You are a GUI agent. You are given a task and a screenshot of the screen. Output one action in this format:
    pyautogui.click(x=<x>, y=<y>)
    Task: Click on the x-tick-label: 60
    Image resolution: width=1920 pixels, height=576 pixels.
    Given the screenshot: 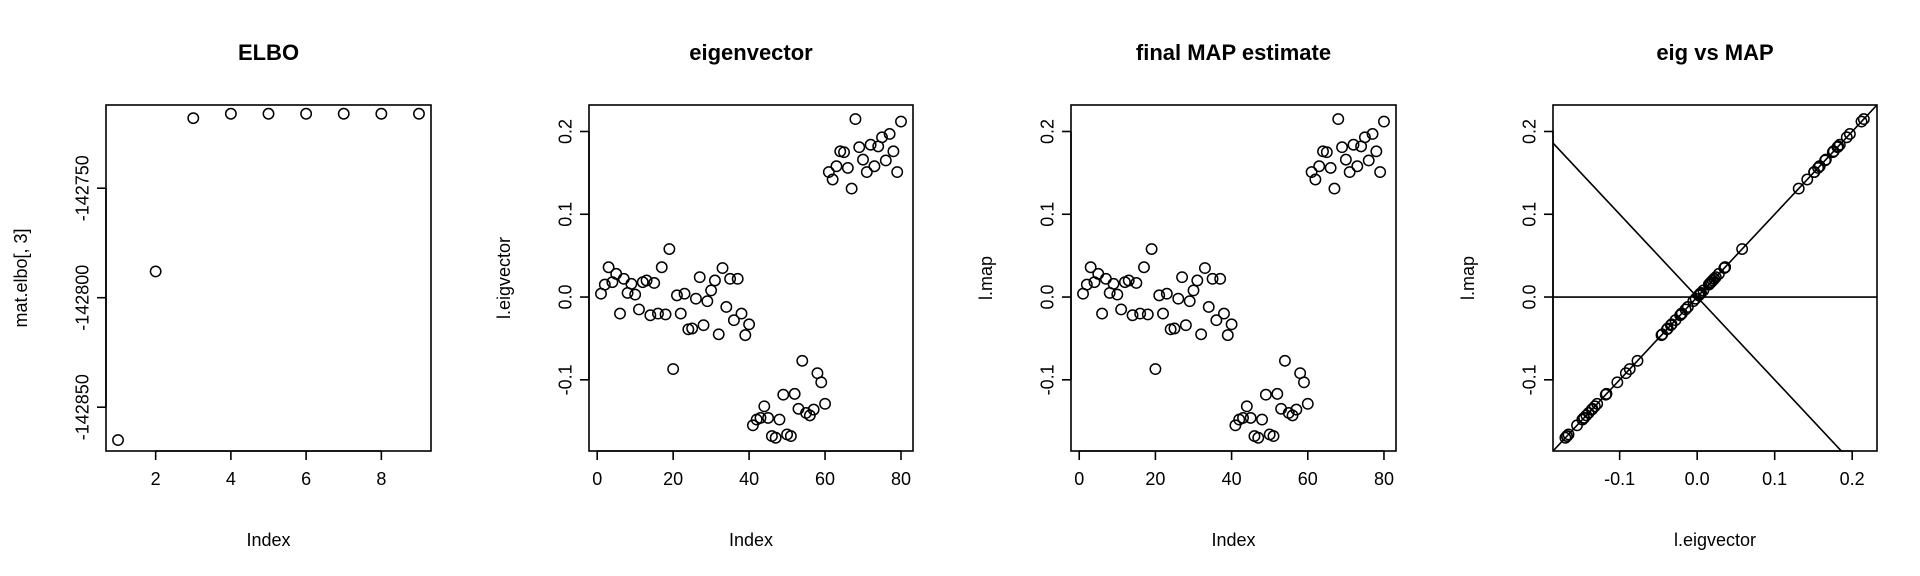 What is the action you would take?
    pyautogui.click(x=825, y=479)
    